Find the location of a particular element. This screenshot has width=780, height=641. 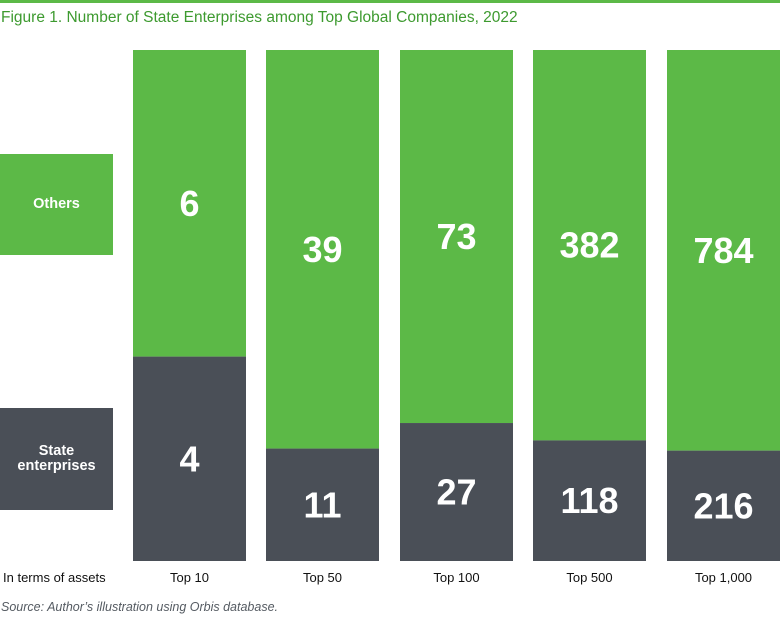

label-state-0: 4 is located at coordinates (189, 458).